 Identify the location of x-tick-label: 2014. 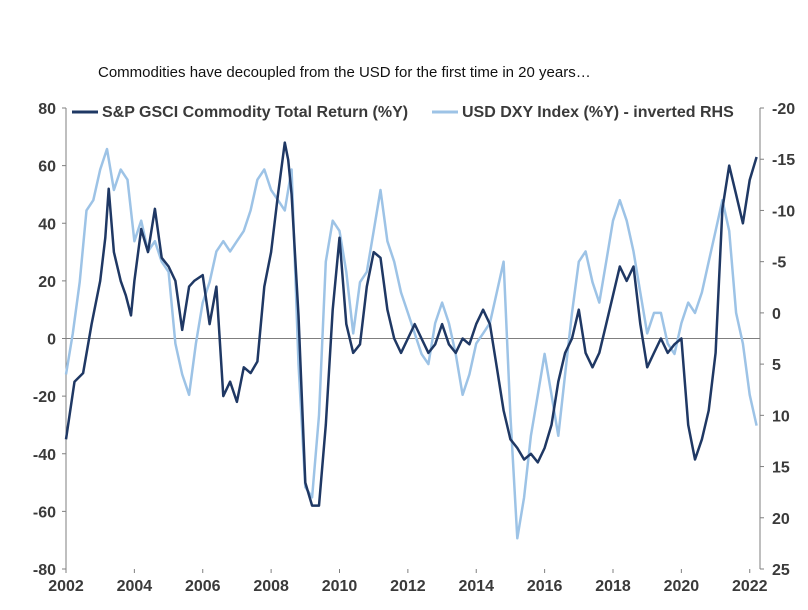
(476, 586).